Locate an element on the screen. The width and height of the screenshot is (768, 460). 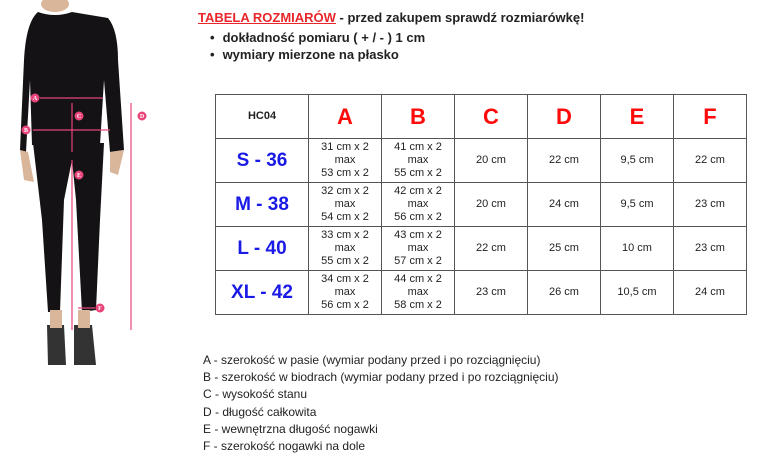
cell-f: 22 cm is located at coordinates (710, 160).